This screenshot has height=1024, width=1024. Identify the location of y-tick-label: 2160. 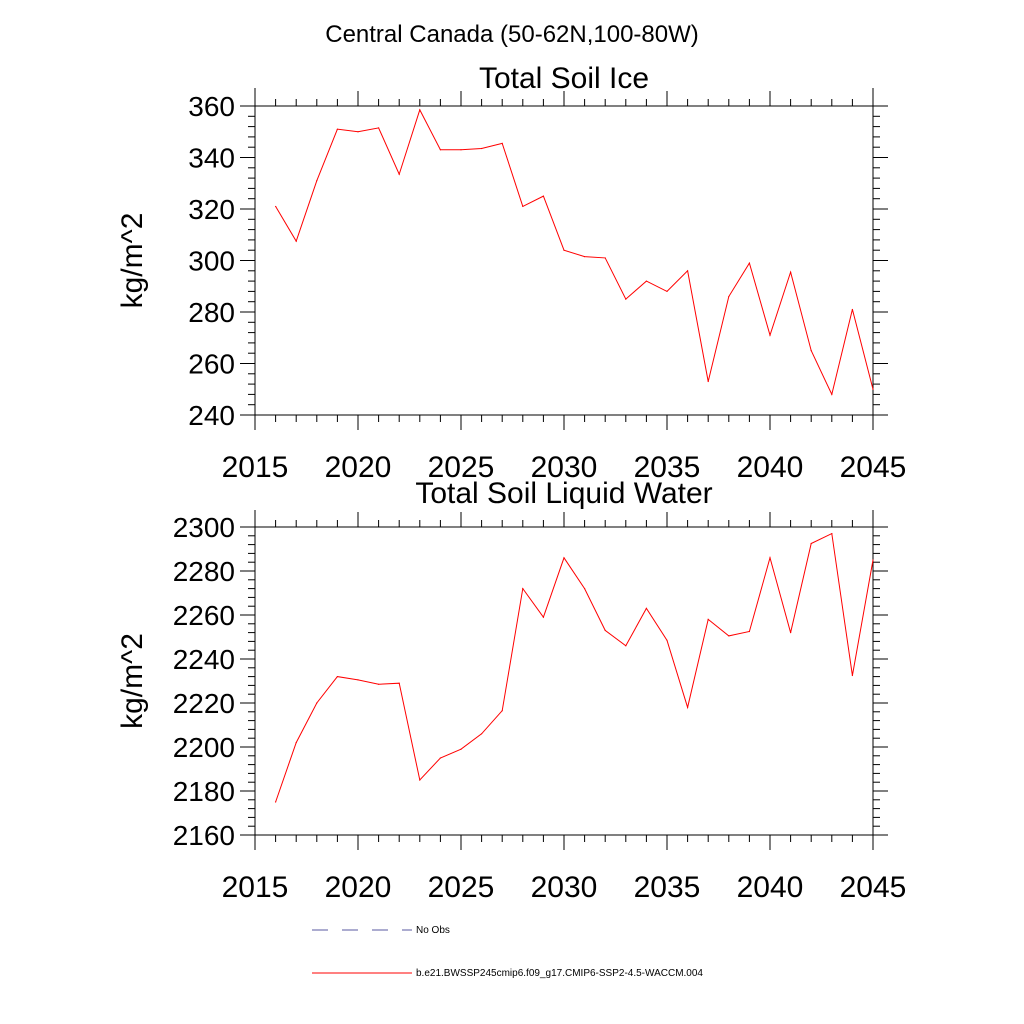
(204, 835).